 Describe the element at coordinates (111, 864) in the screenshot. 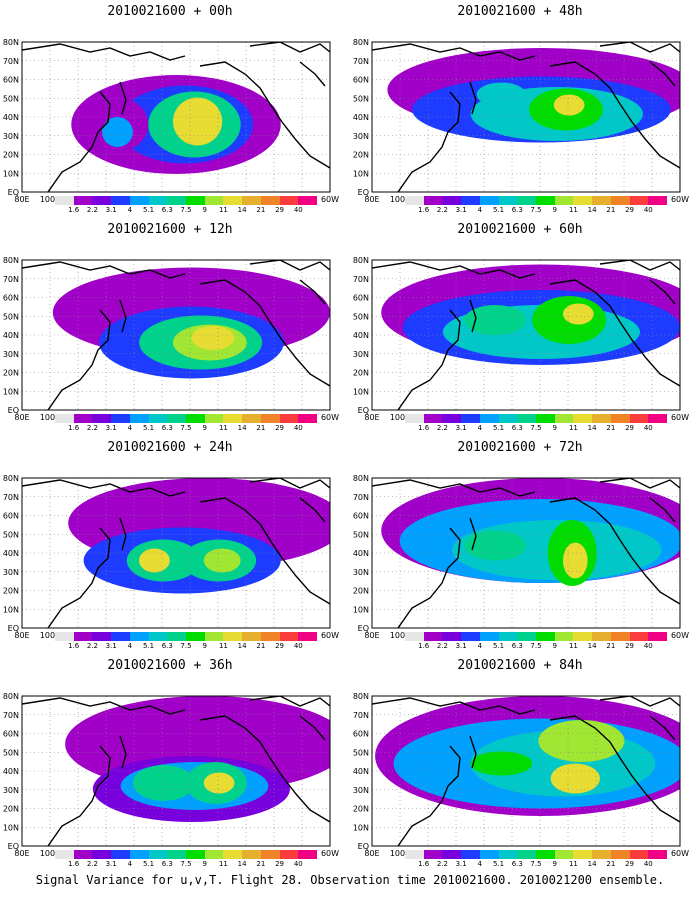

I see `colorbar-label: 3.1` at that location.